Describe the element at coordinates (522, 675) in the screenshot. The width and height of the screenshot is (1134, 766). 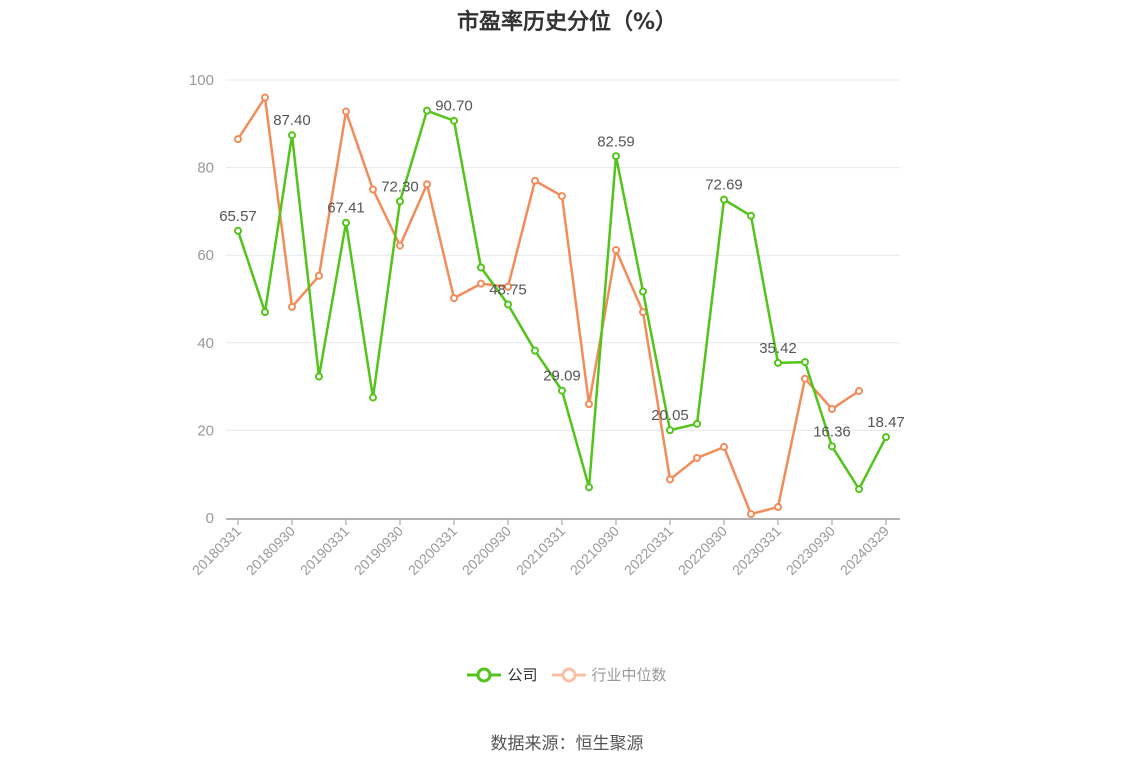
I see `legend-label-company: 公司` at that location.